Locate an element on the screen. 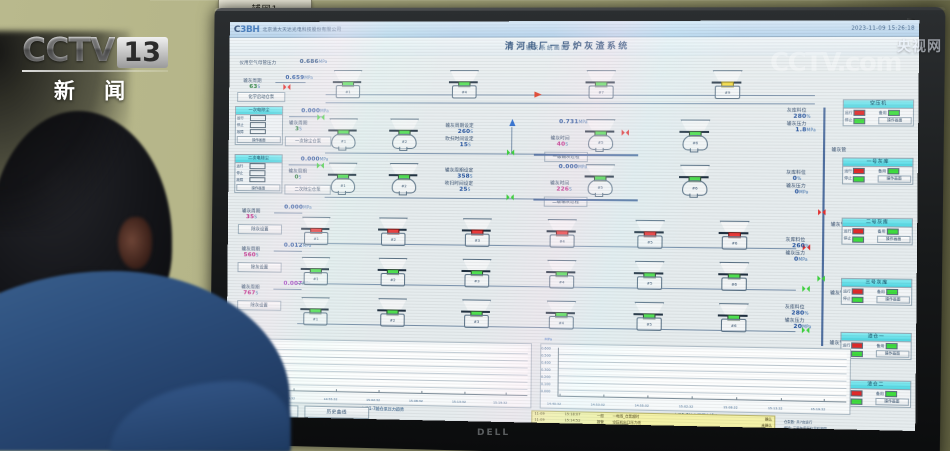 The width and height of the screenshot is (950, 451). side-note-0: 仓泵数: 共7台运行 is located at coordinates (798, 422).